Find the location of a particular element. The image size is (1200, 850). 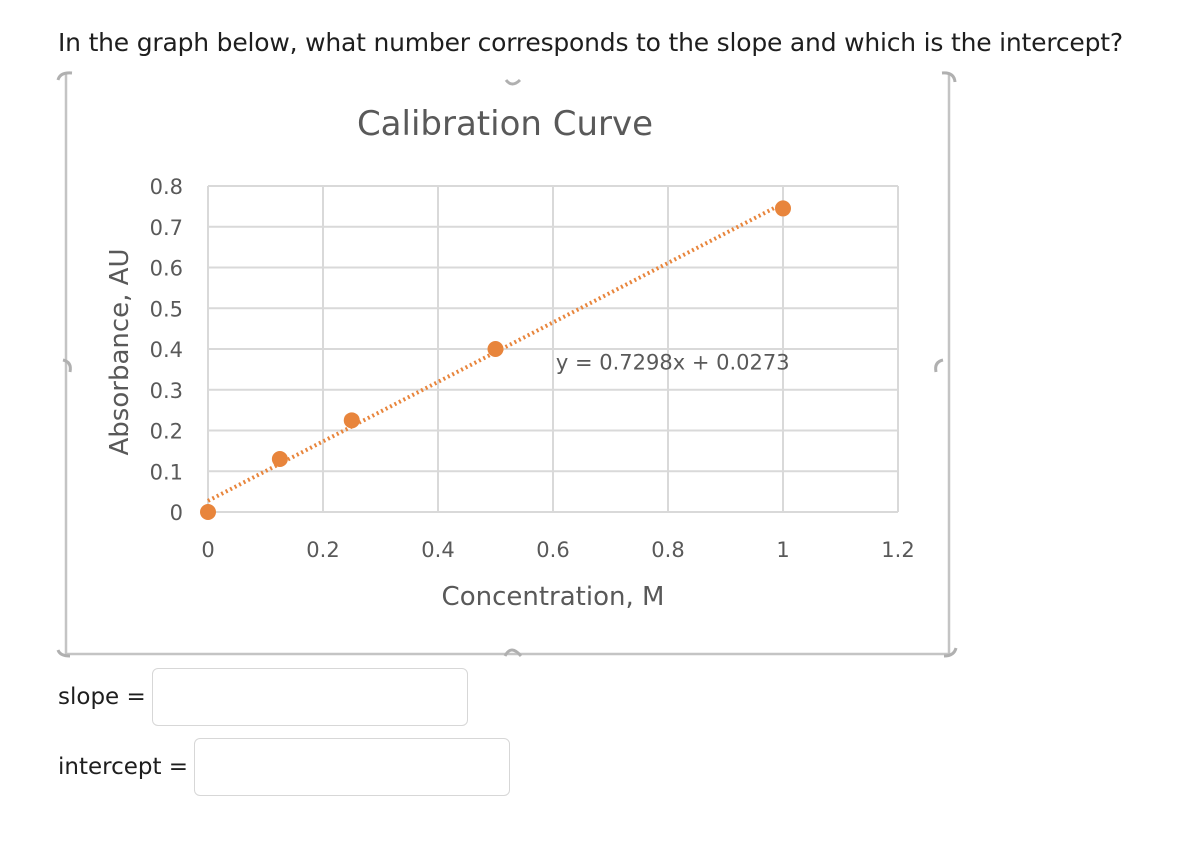

intercept-input is located at coordinates (352, 767).